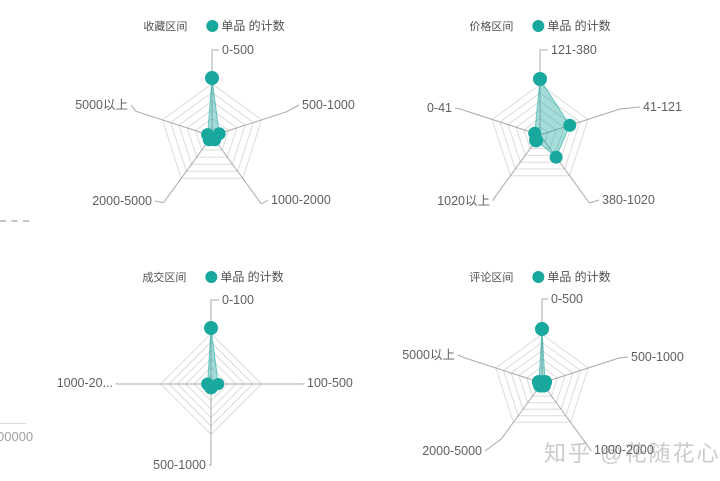 The image size is (720, 481). What do you see at coordinates (628, 200) in the screenshot?
I see `axis-label: 380-1020` at bounding box center [628, 200].